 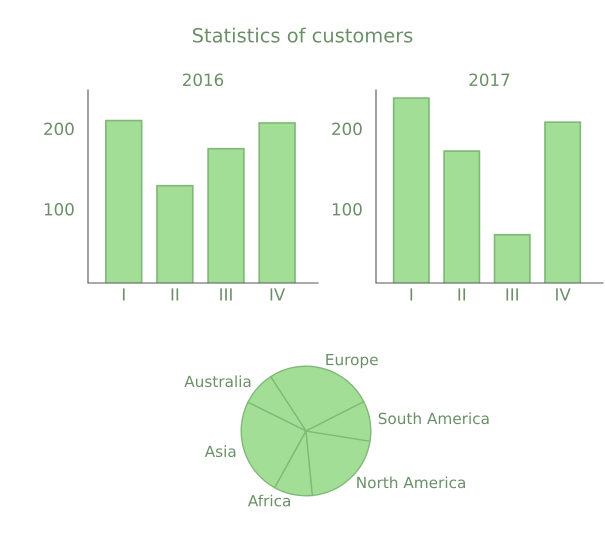 I want to click on chart-title: 2016, so click(x=203, y=79).